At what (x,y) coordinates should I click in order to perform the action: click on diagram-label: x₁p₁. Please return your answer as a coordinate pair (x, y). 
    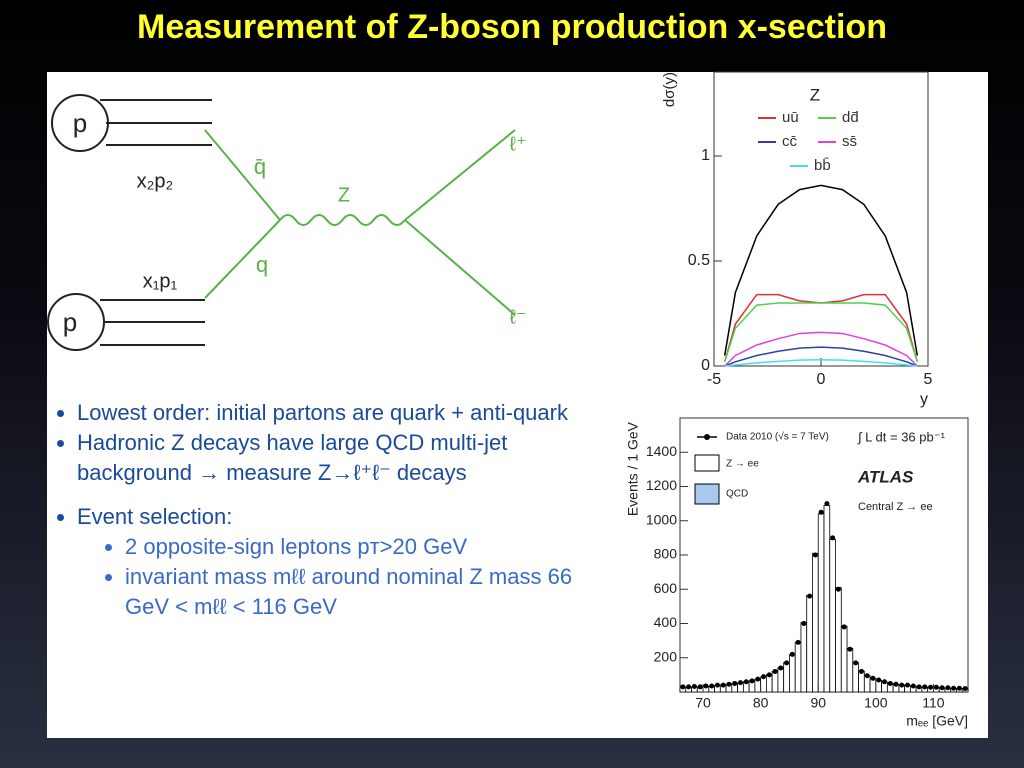
    Looking at the image, I should click on (160, 281).